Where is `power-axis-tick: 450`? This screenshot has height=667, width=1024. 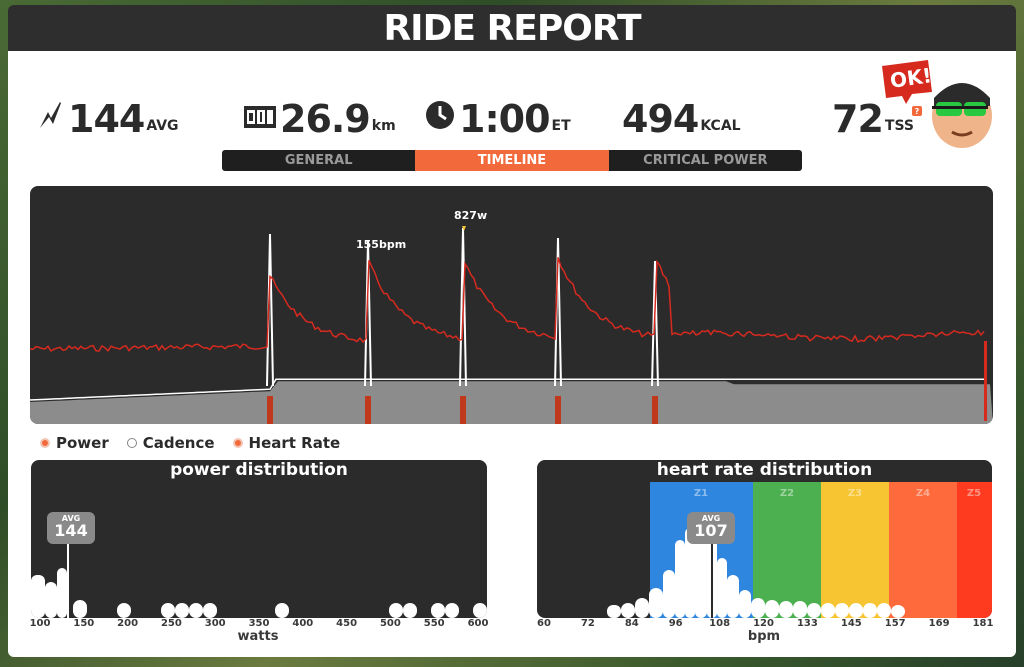 power-axis-tick: 450 is located at coordinates (347, 623).